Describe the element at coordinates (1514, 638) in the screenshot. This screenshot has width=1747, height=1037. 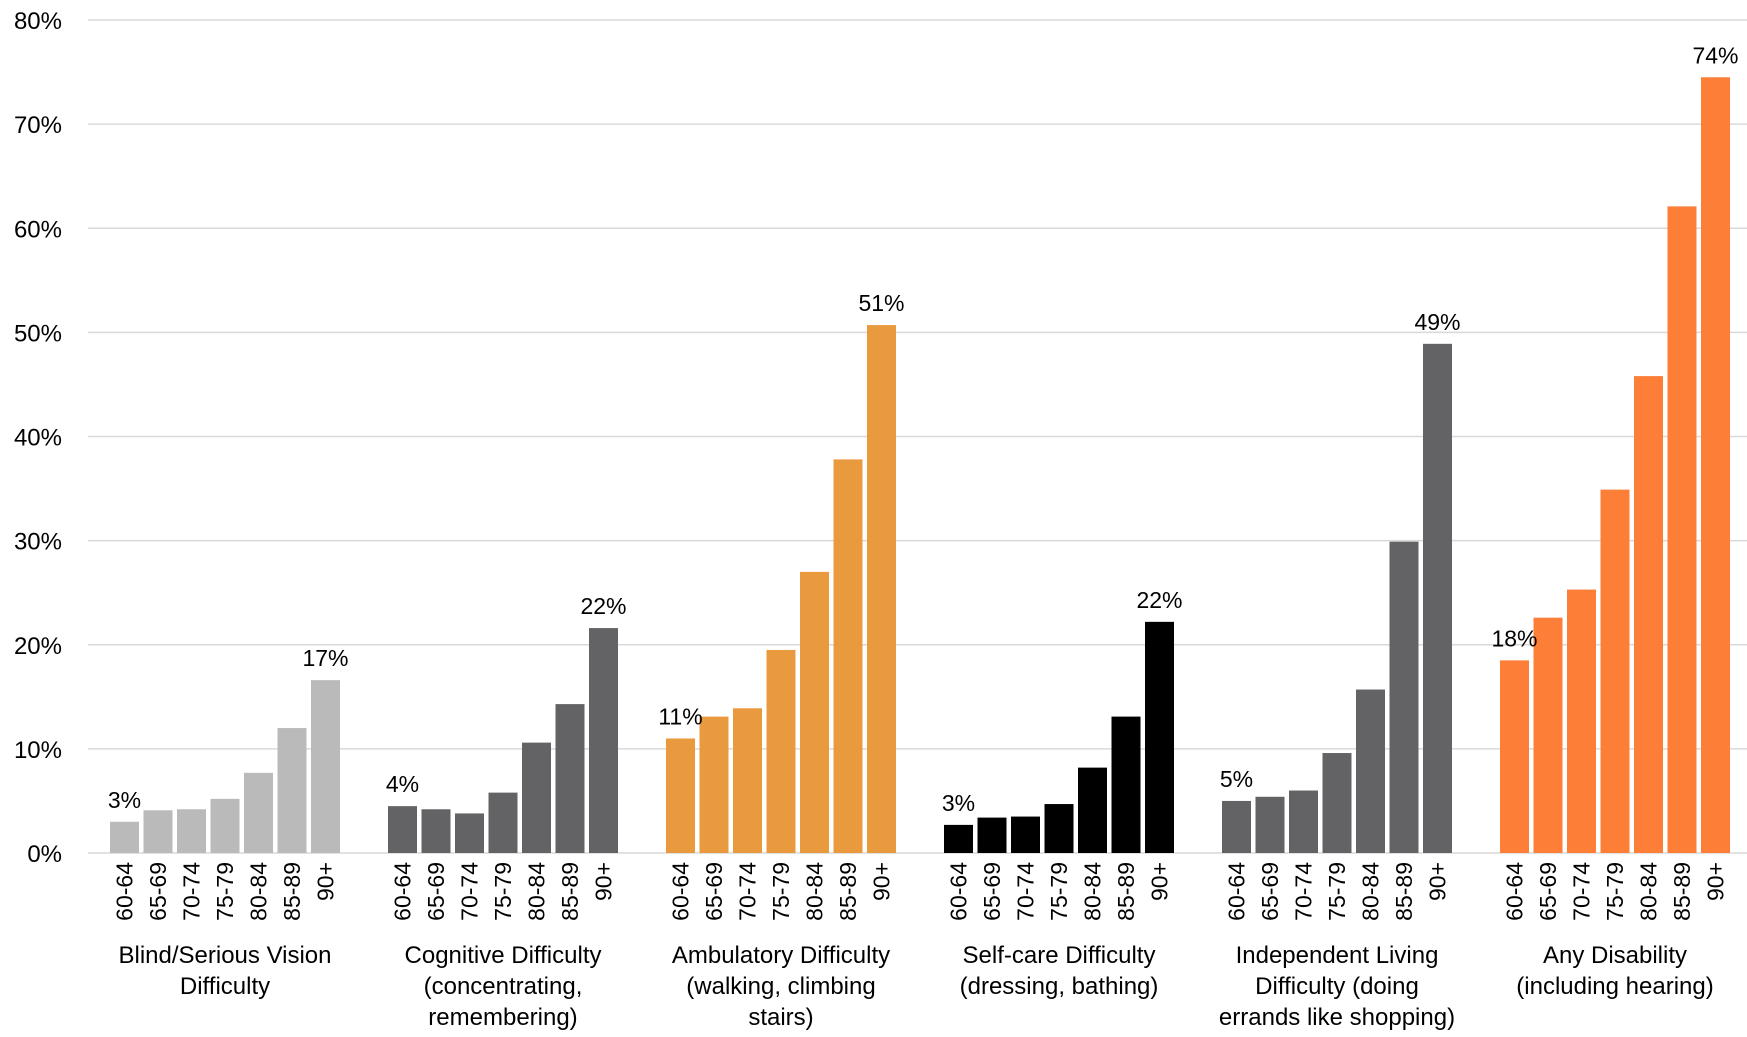
I see `data-label: 18%` at that location.